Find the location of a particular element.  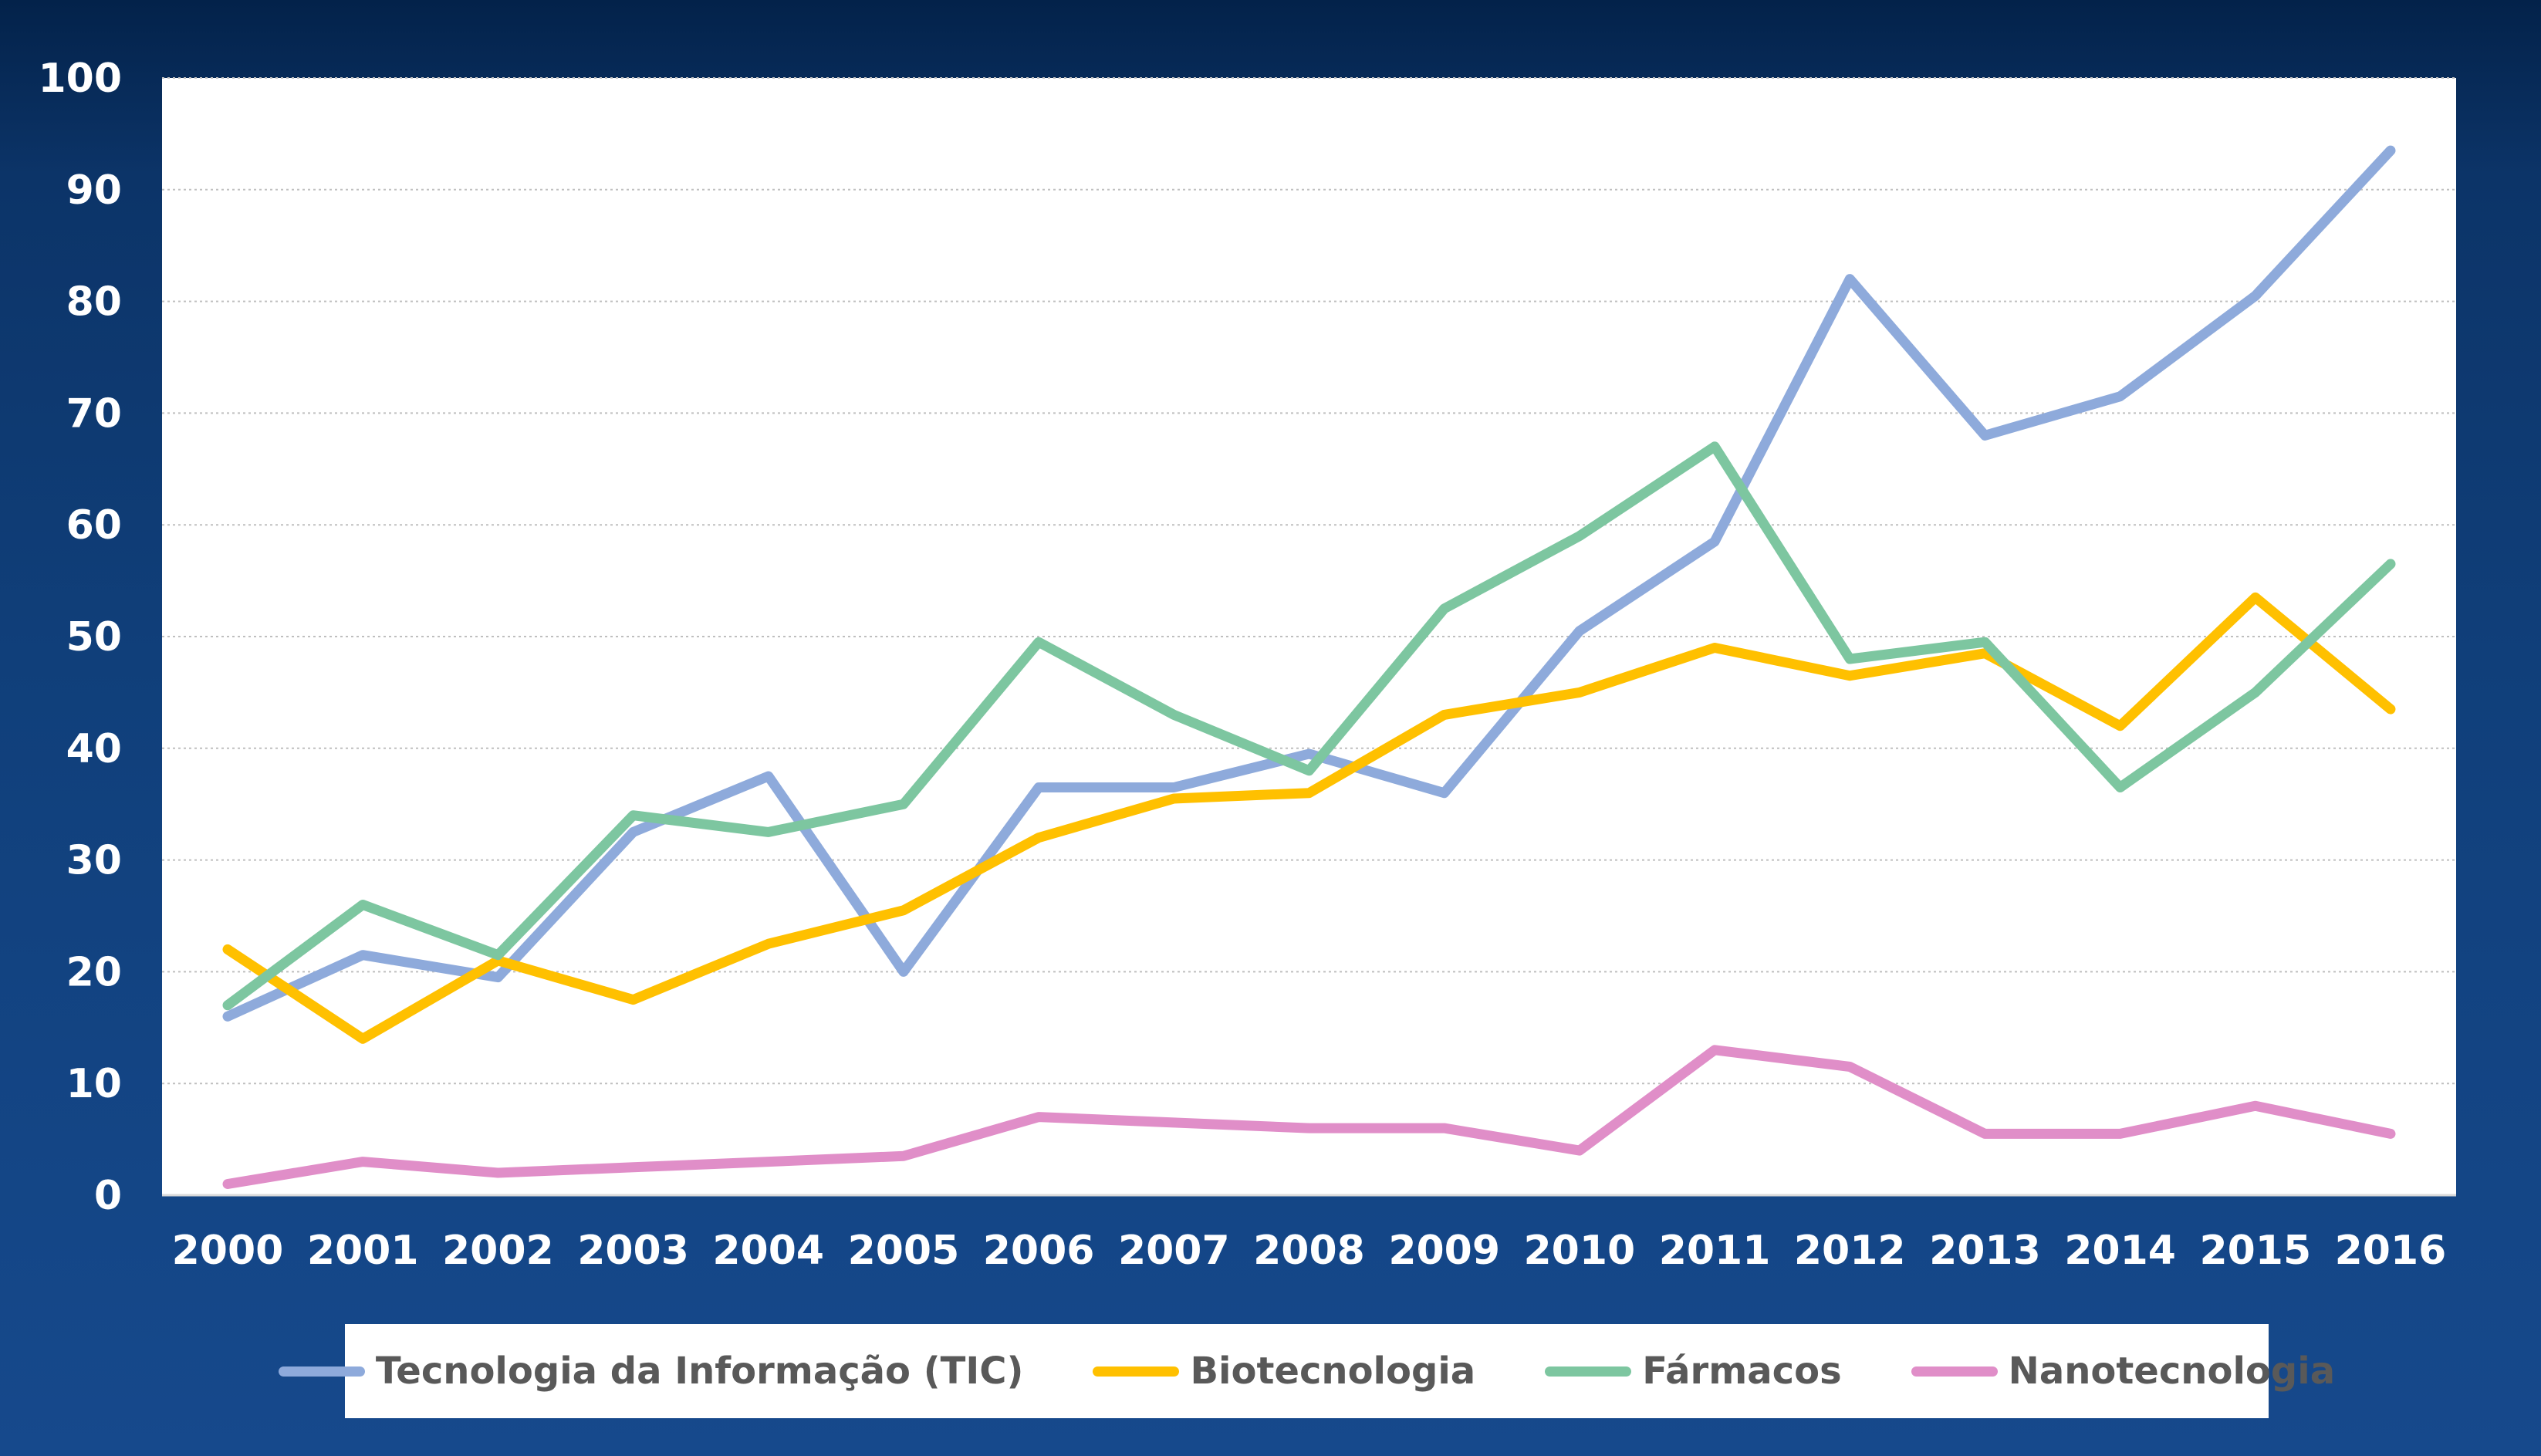

y-tick-label: 30 is located at coordinates (94, 861).